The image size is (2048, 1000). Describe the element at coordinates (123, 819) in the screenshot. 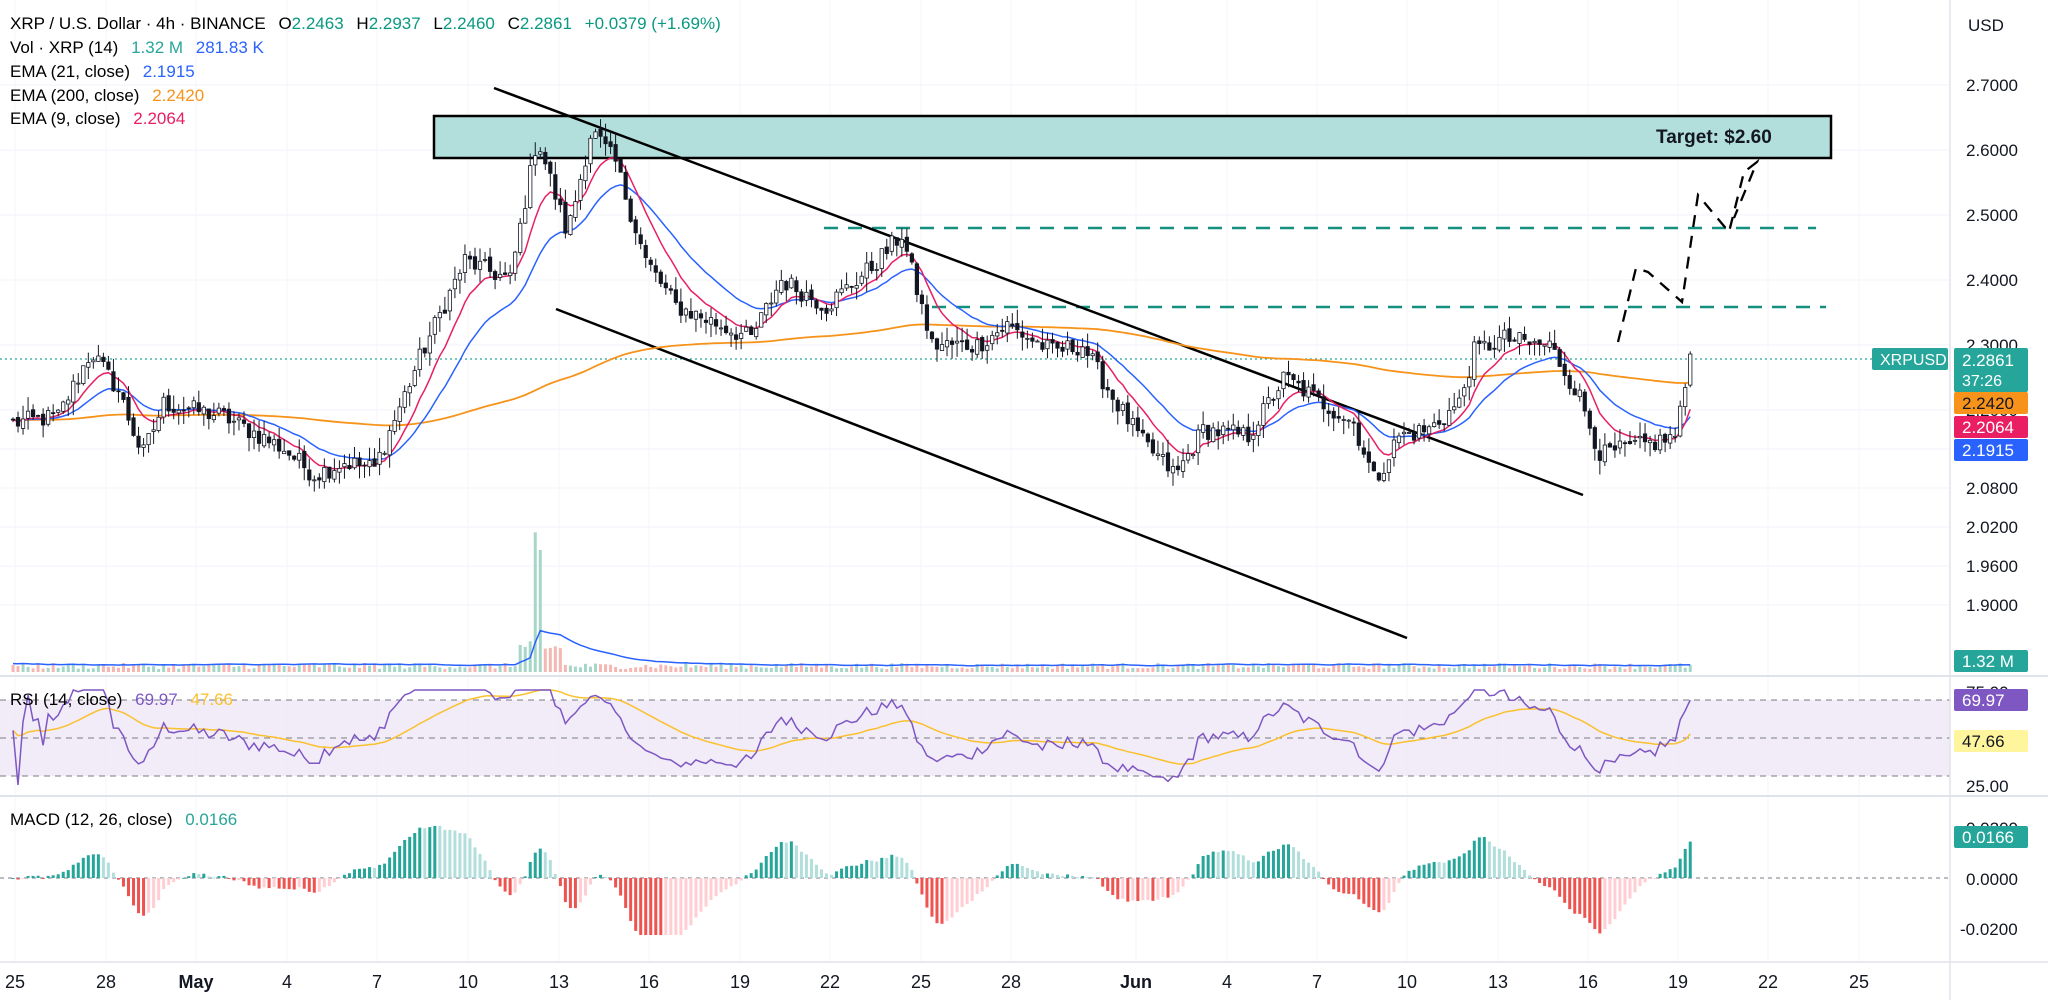

I see `legend-macd: MACD (12, 26, close) 0.0166` at that location.